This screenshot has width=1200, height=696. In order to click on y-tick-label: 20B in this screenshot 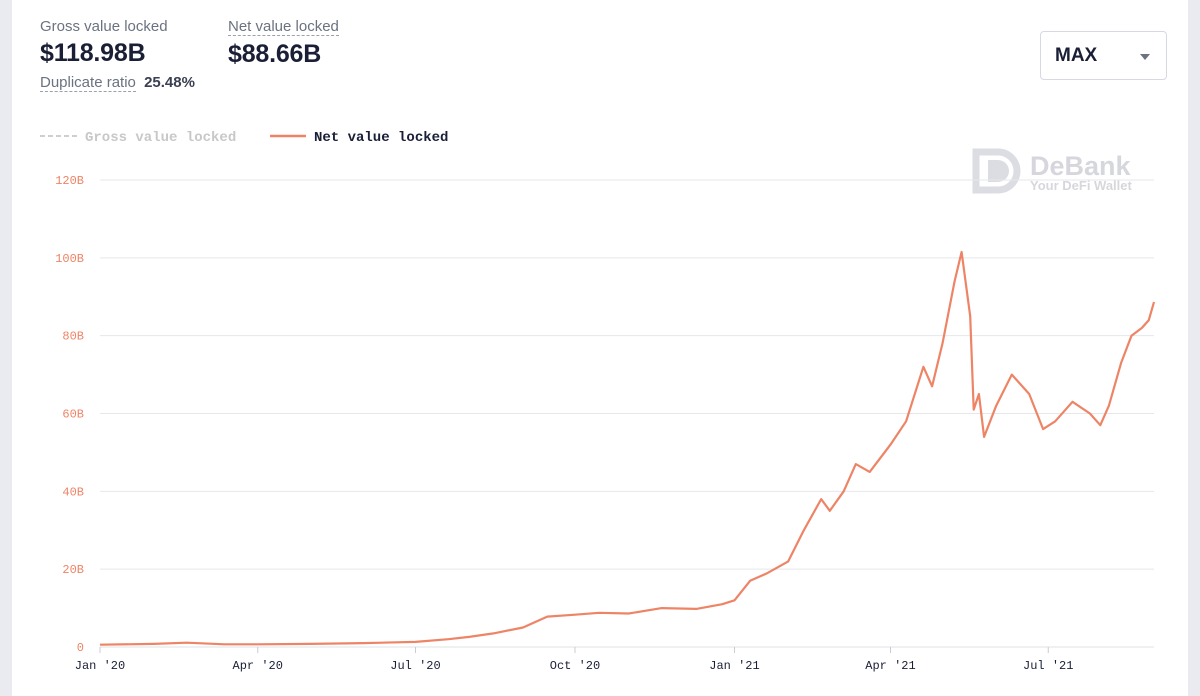, I will do `click(73, 570)`.